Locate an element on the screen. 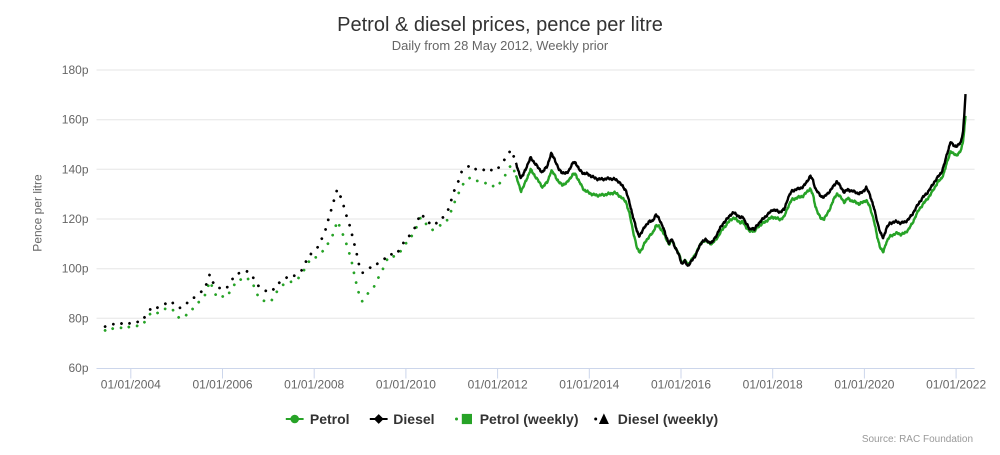  svg-text: Pence per litre is located at coordinates (38, 213).